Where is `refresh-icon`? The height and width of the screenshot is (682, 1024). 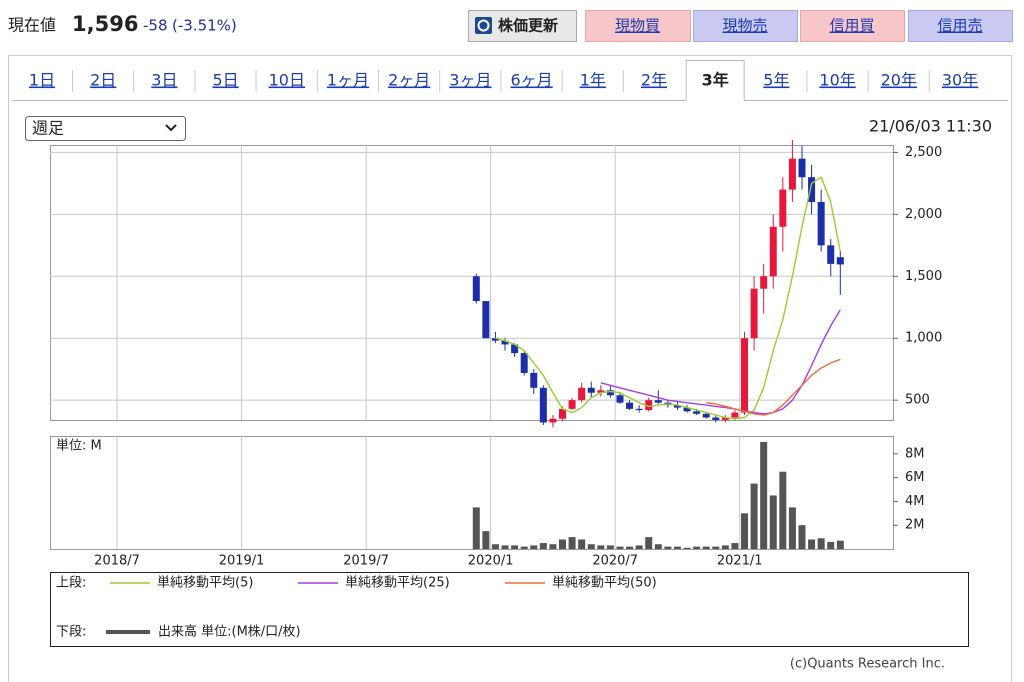 refresh-icon is located at coordinates (483, 25).